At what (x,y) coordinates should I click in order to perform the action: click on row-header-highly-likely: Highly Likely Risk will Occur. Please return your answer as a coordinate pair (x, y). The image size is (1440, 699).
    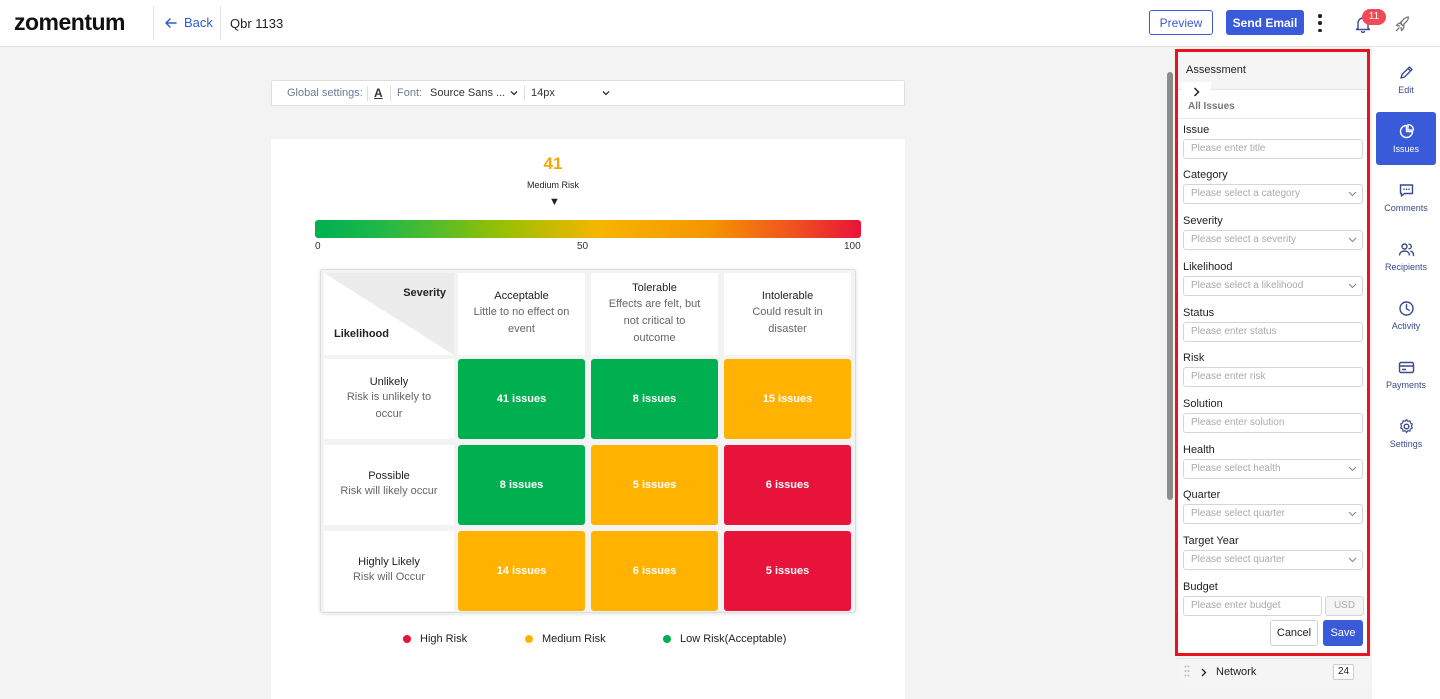
    Looking at the image, I should click on (389, 571).